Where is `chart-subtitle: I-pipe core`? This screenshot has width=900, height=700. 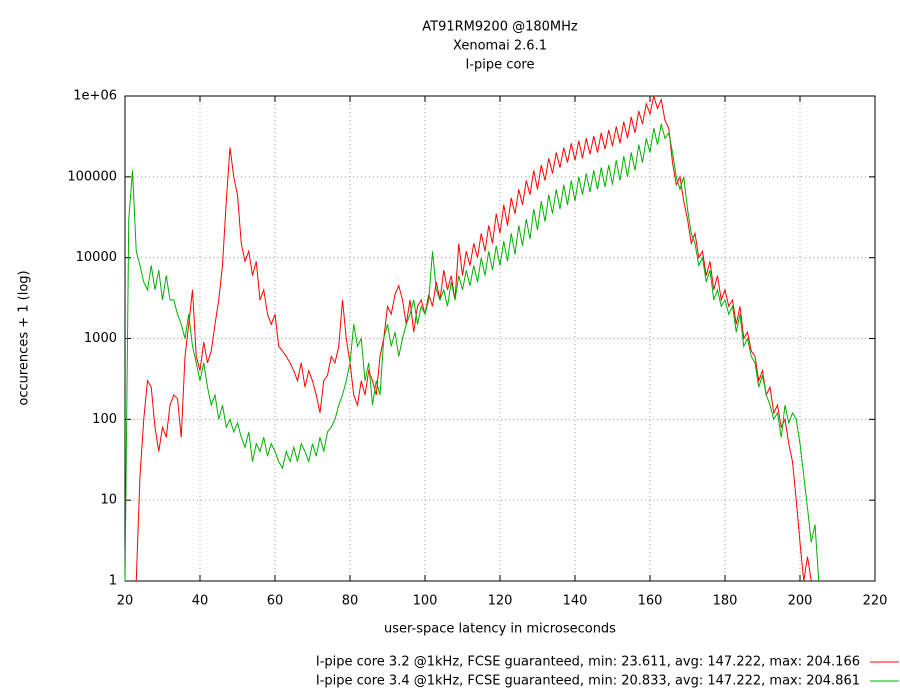
chart-subtitle: I-pipe core is located at coordinates (500, 65).